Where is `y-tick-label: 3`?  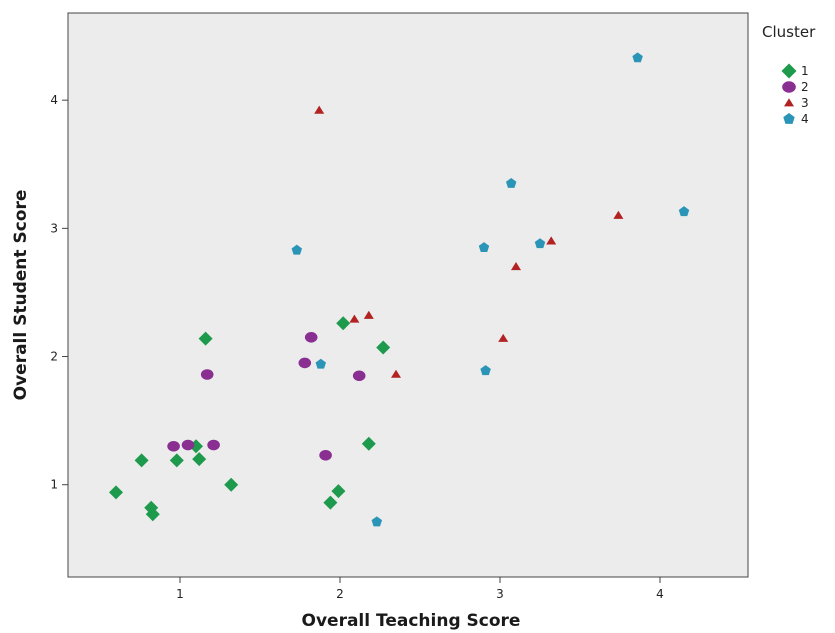
y-tick-label: 3 is located at coordinates (54, 228).